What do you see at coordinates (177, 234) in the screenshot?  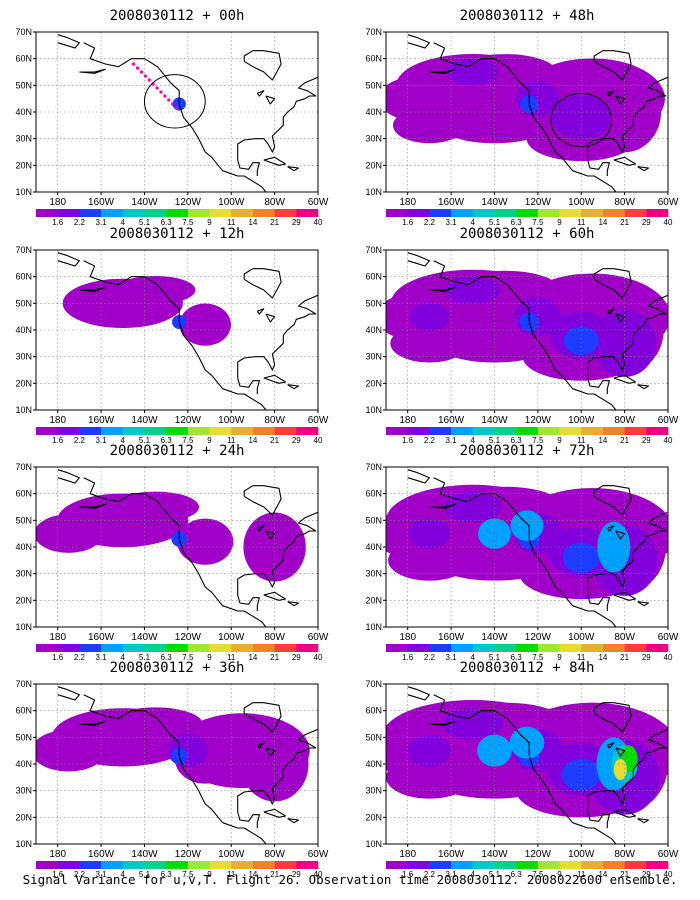 I see `panel-title: 2008030112 + 12h` at bounding box center [177, 234].